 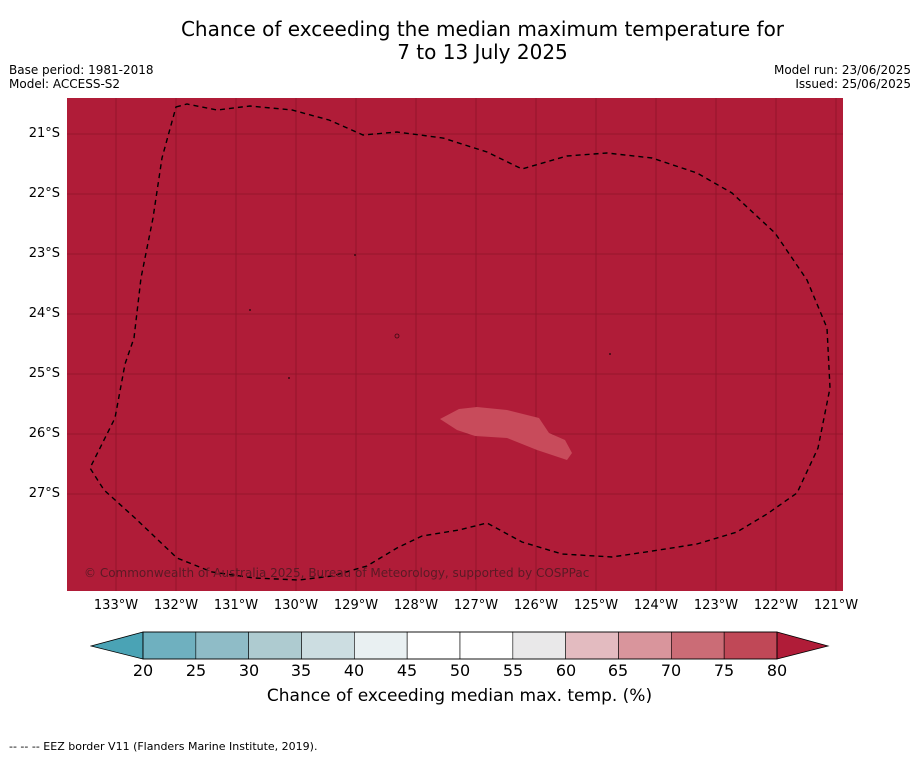 I want to click on model-name: Model: ACCESS-S2, so click(x=65, y=84).